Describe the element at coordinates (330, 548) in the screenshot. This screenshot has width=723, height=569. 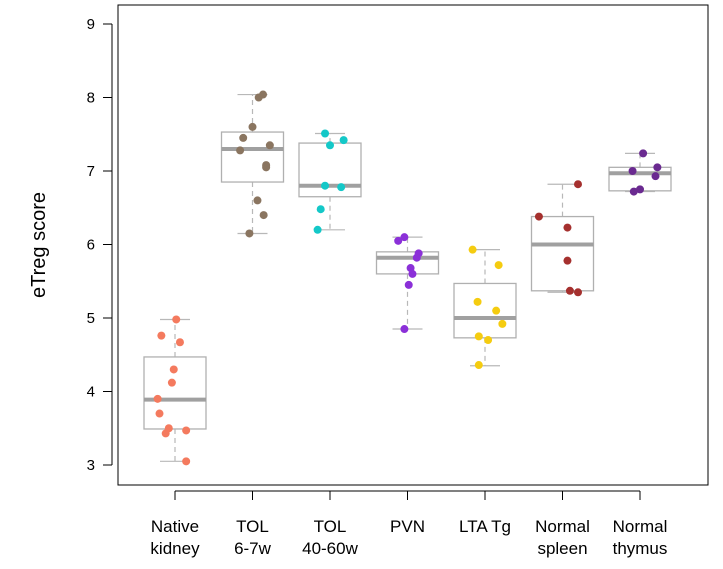
I see `x-category-label: 40-60w` at that location.